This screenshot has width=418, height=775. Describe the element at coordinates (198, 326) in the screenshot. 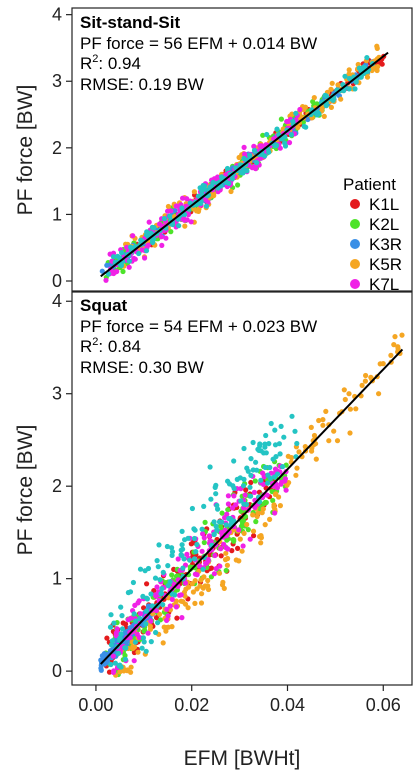

I see `regression-equation: PF force = 54 EFM + 0.023 BW` at that location.